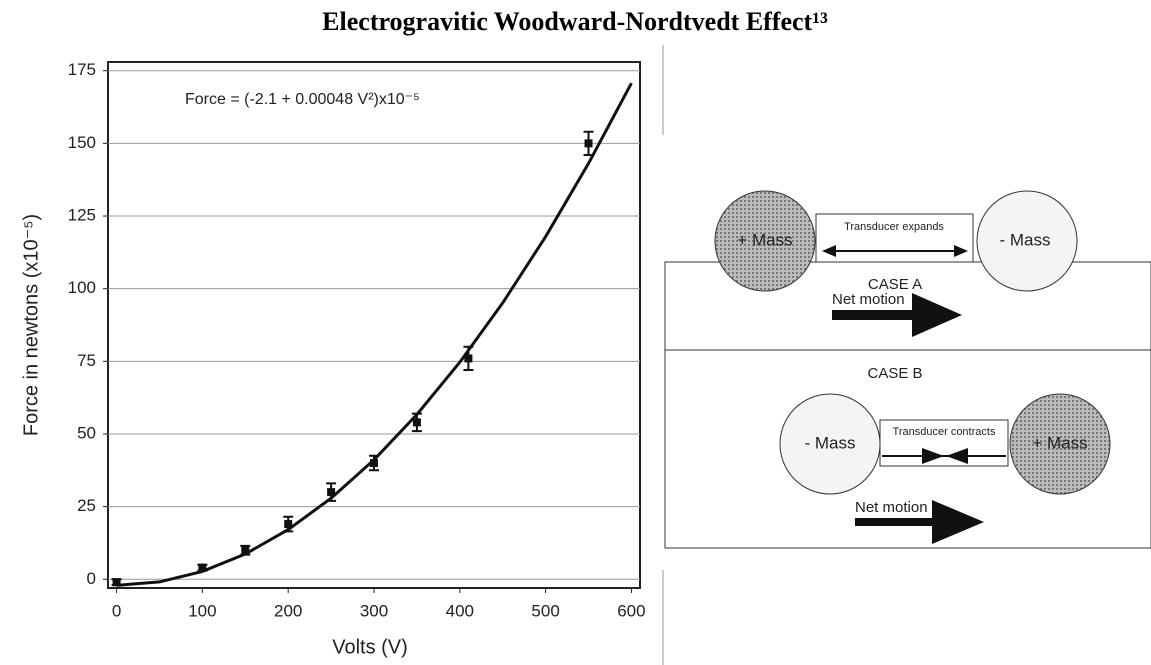 Image resolution: width=1151 pixels, height=665 pixels. I want to click on x-tick-label: 0, so click(116, 610).